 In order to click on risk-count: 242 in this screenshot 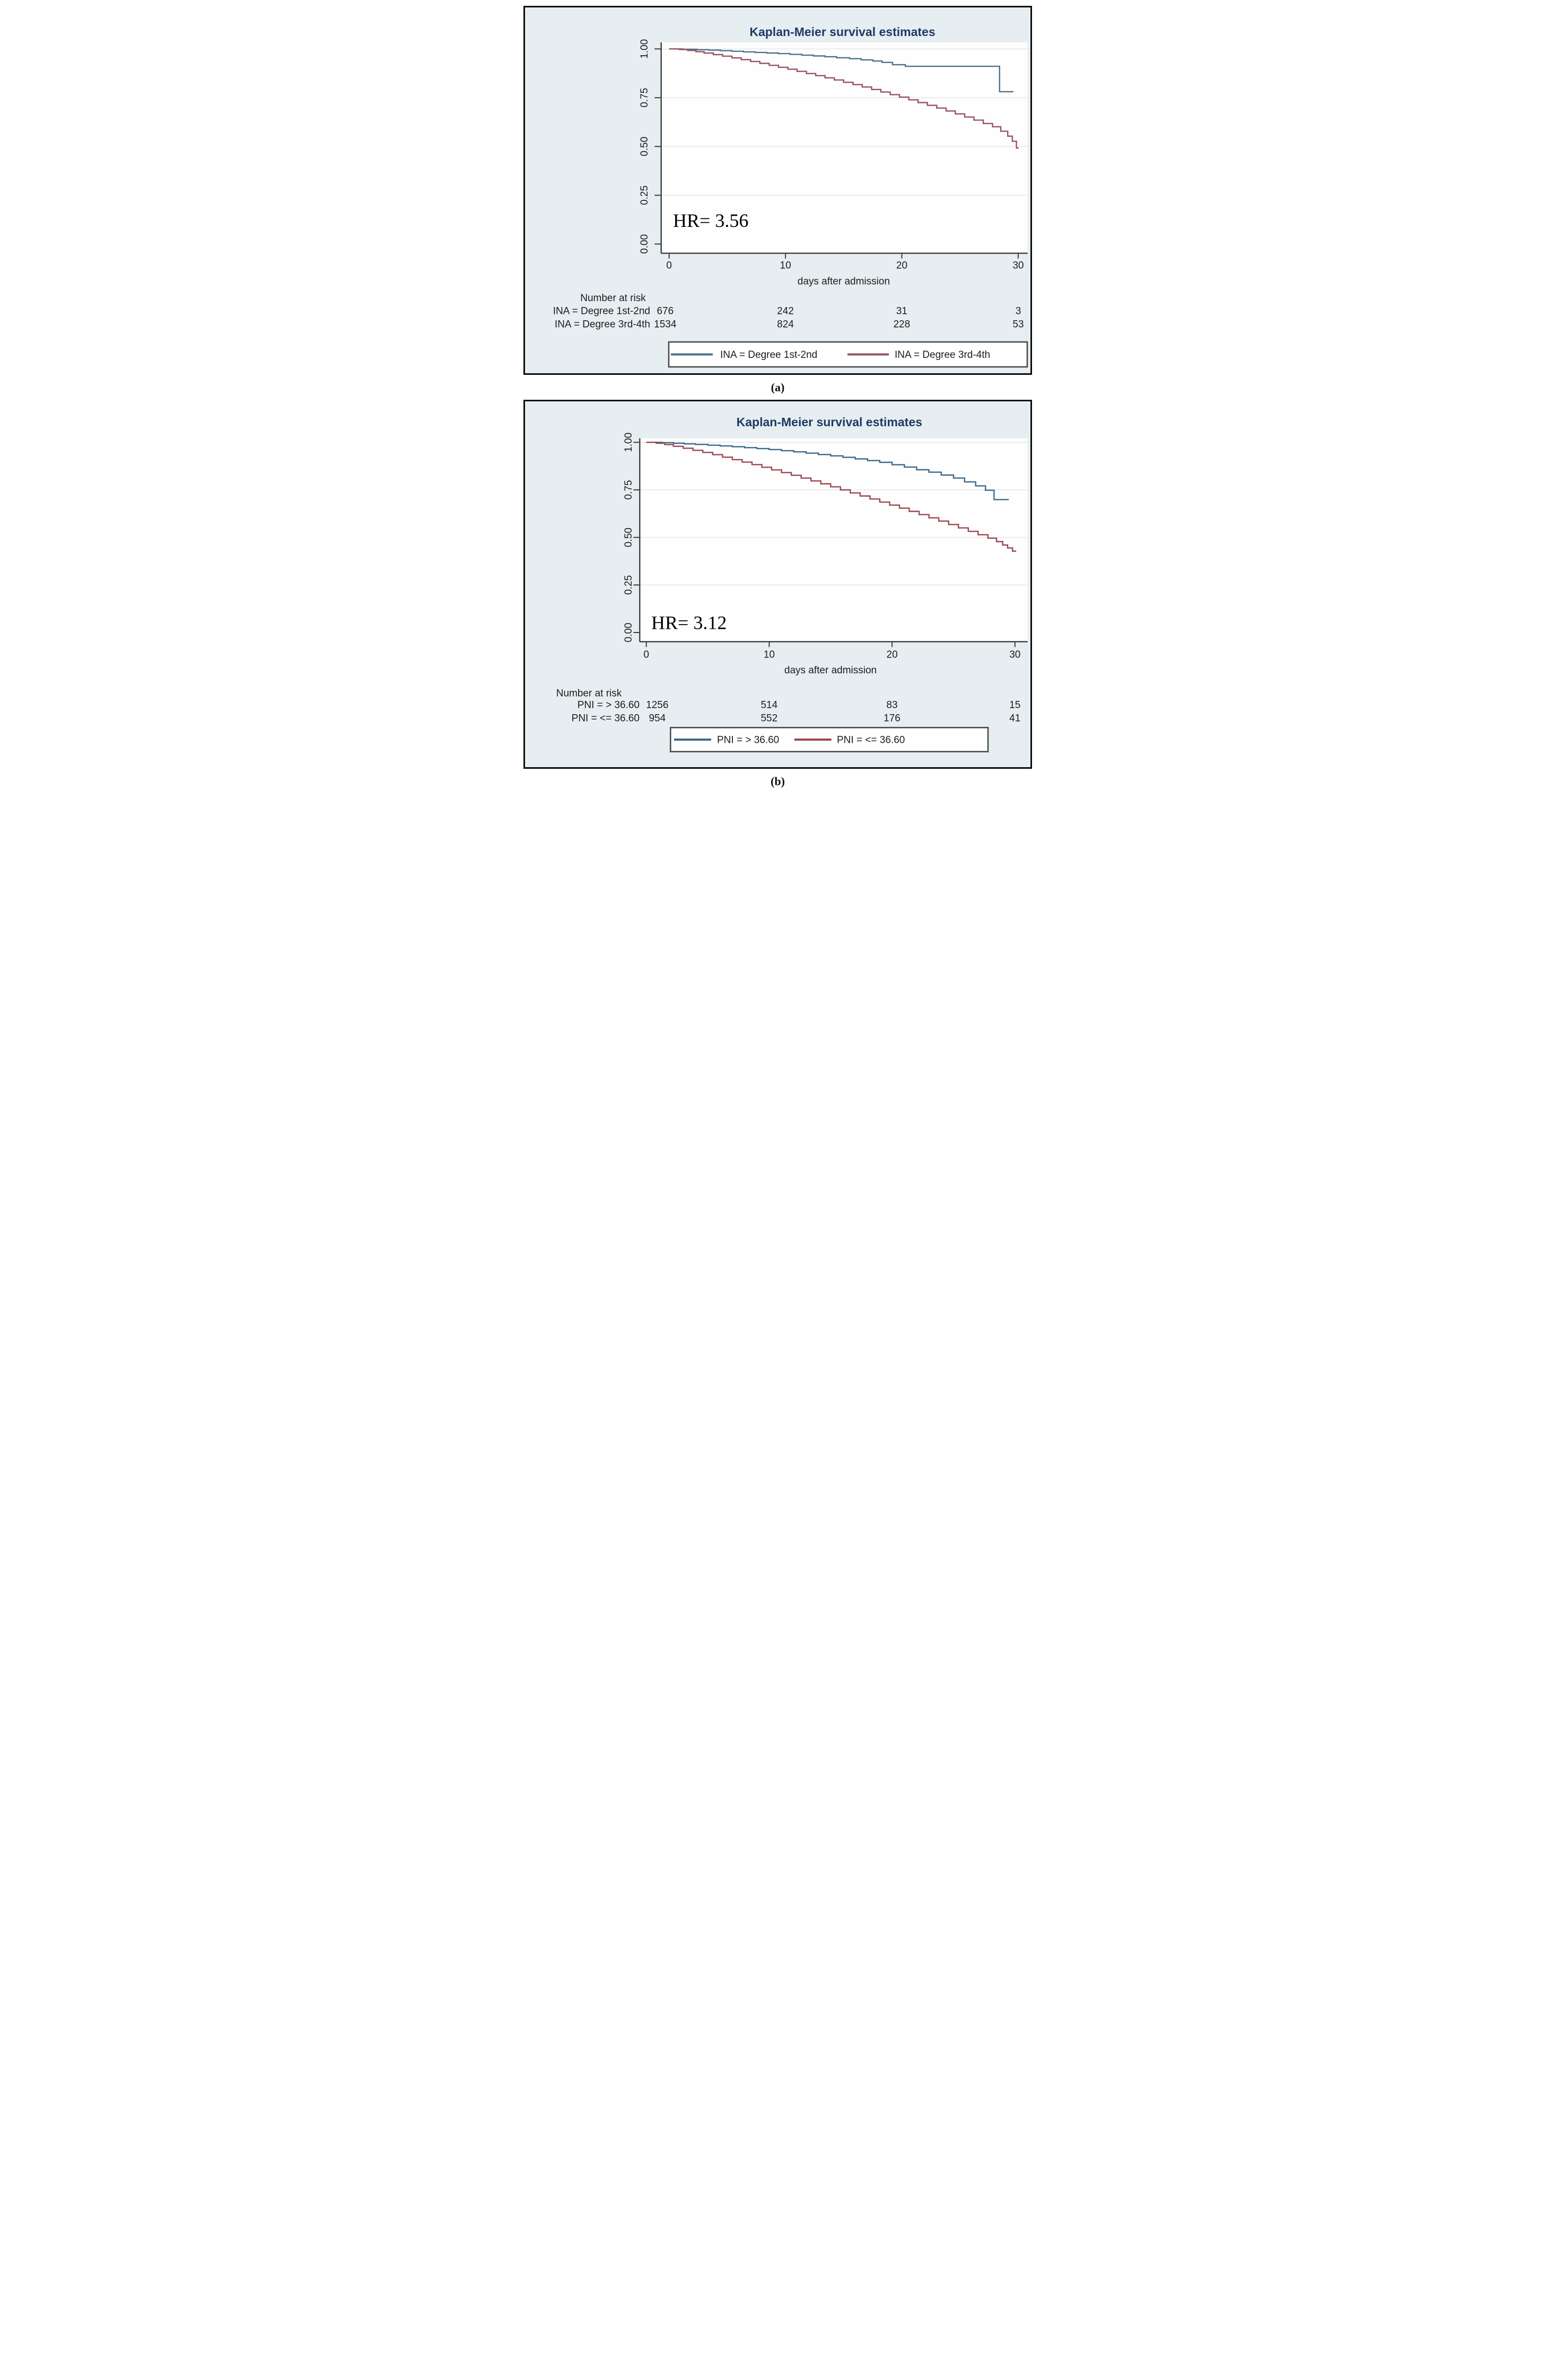, I will do `click(786, 311)`.